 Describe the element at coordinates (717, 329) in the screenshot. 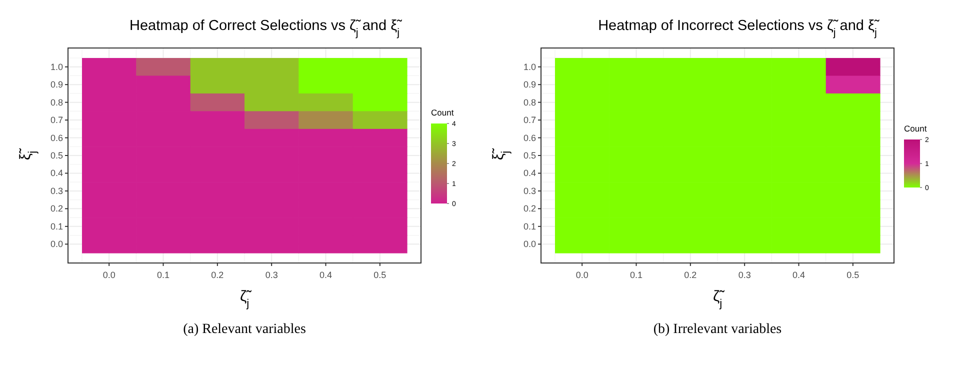

I see `text: (b) Irrelevant variables` at that location.